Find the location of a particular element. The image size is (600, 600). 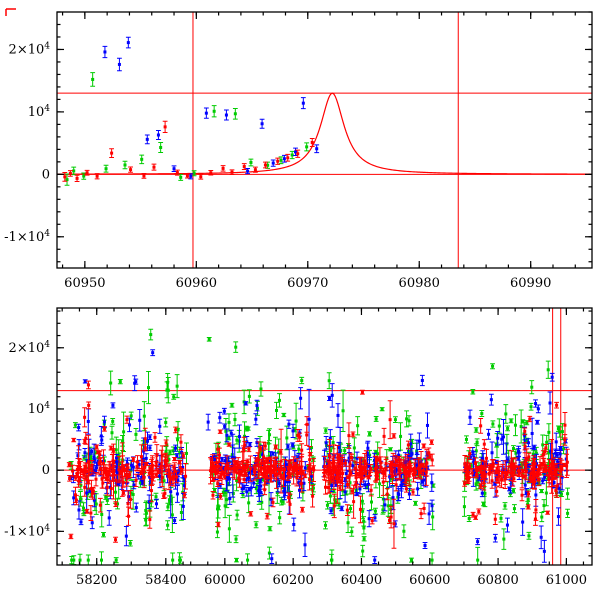

x-tick-label: 60600 is located at coordinates (429, 580).